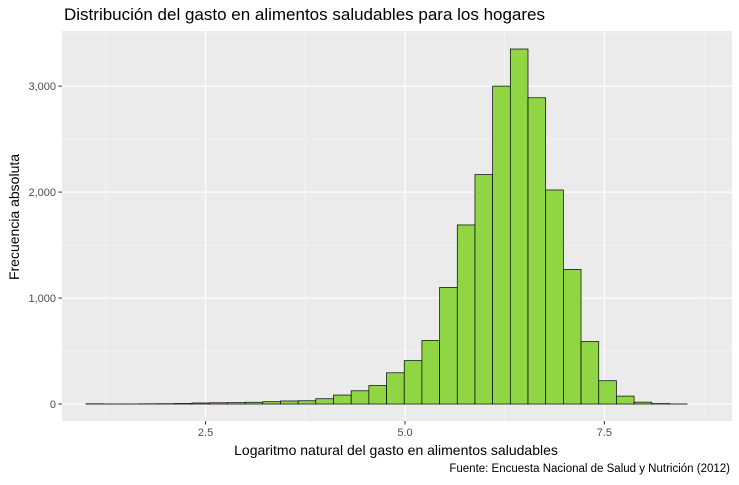 The image size is (739, 485). What do you see at coordinates (42, 193) in the screenshot?
I see `y-tick-label: 2,000` at bounding box center [42, 193].